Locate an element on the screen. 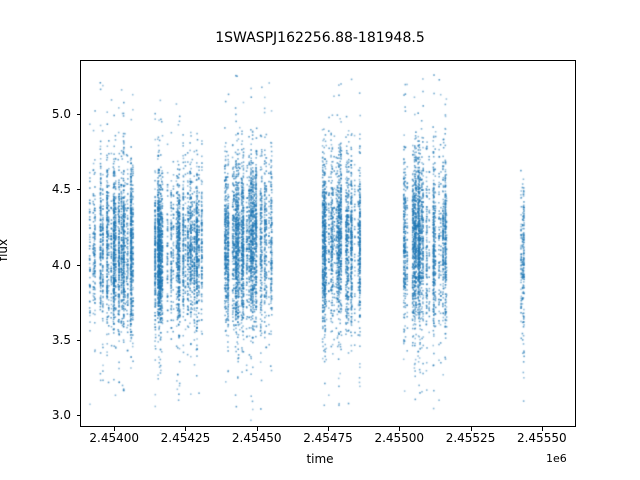 This screenshot has width=640, height=480. x-tick-label: 2.45525 is located at coordinates (470, 438).